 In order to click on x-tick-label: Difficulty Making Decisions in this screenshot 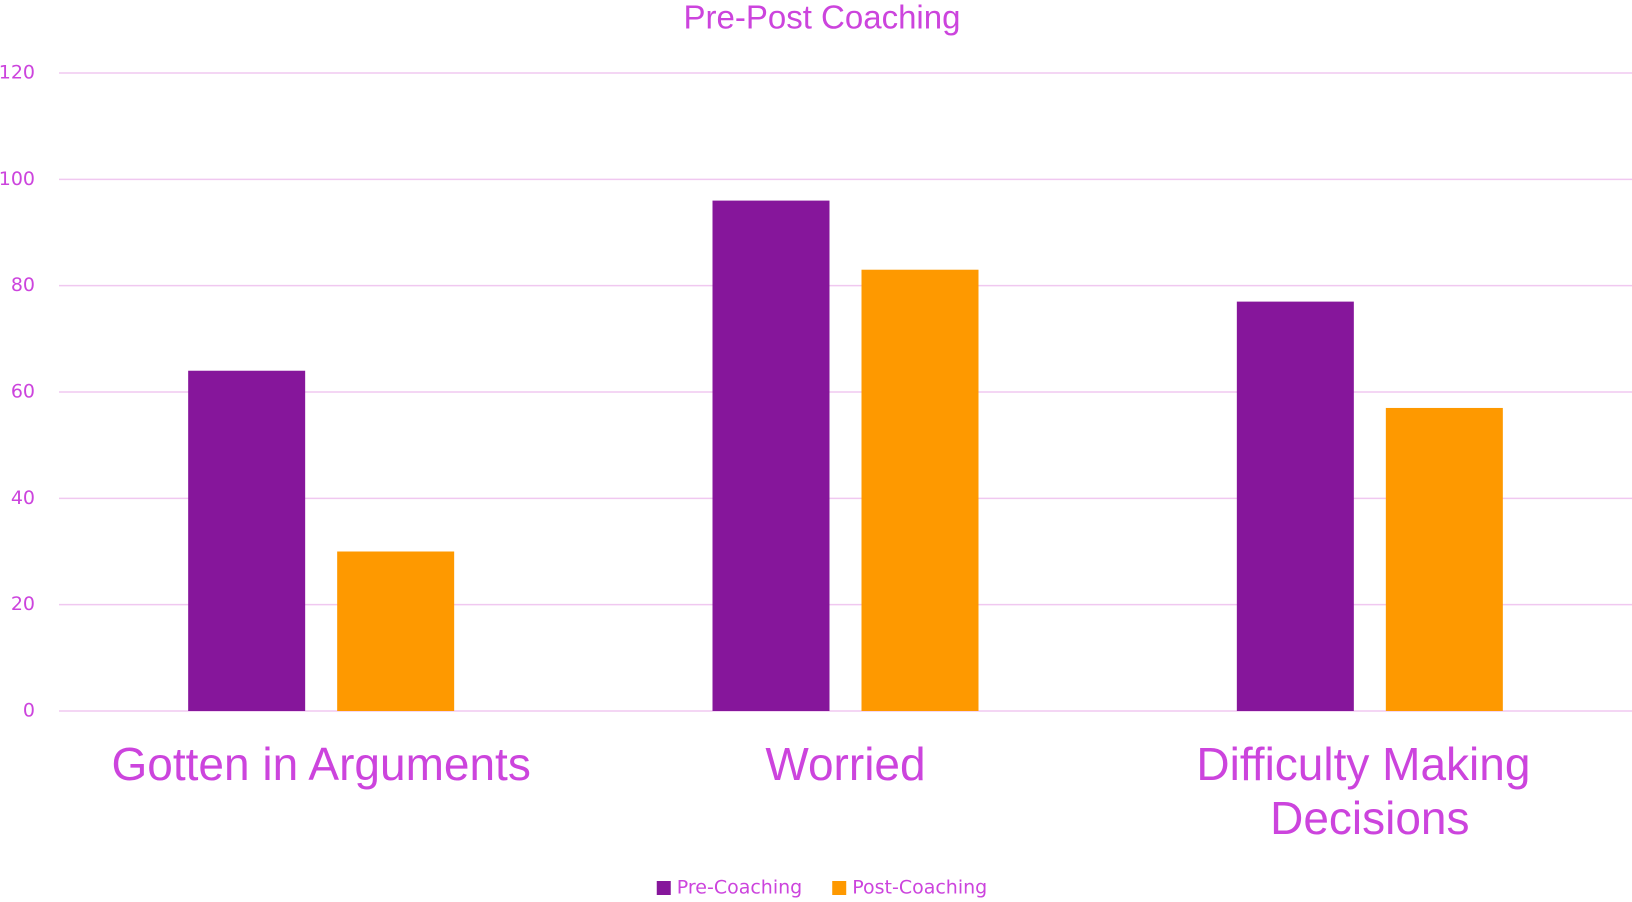, I will do `click(1369, 791)`.